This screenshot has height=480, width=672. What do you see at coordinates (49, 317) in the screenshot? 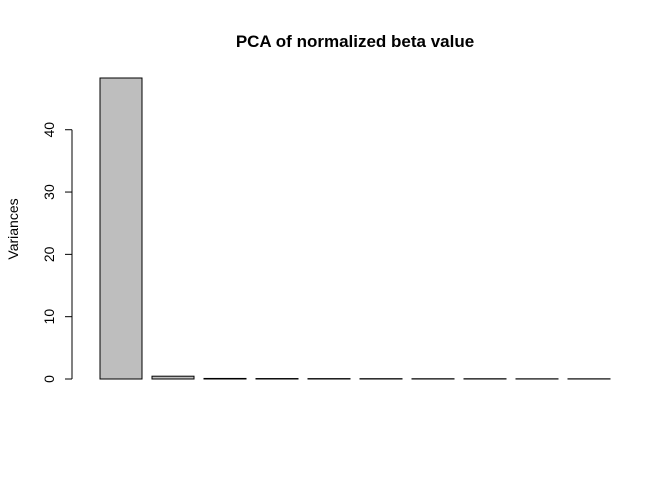
I see `y-tick-label: 10` at bounding box center [49, 317].